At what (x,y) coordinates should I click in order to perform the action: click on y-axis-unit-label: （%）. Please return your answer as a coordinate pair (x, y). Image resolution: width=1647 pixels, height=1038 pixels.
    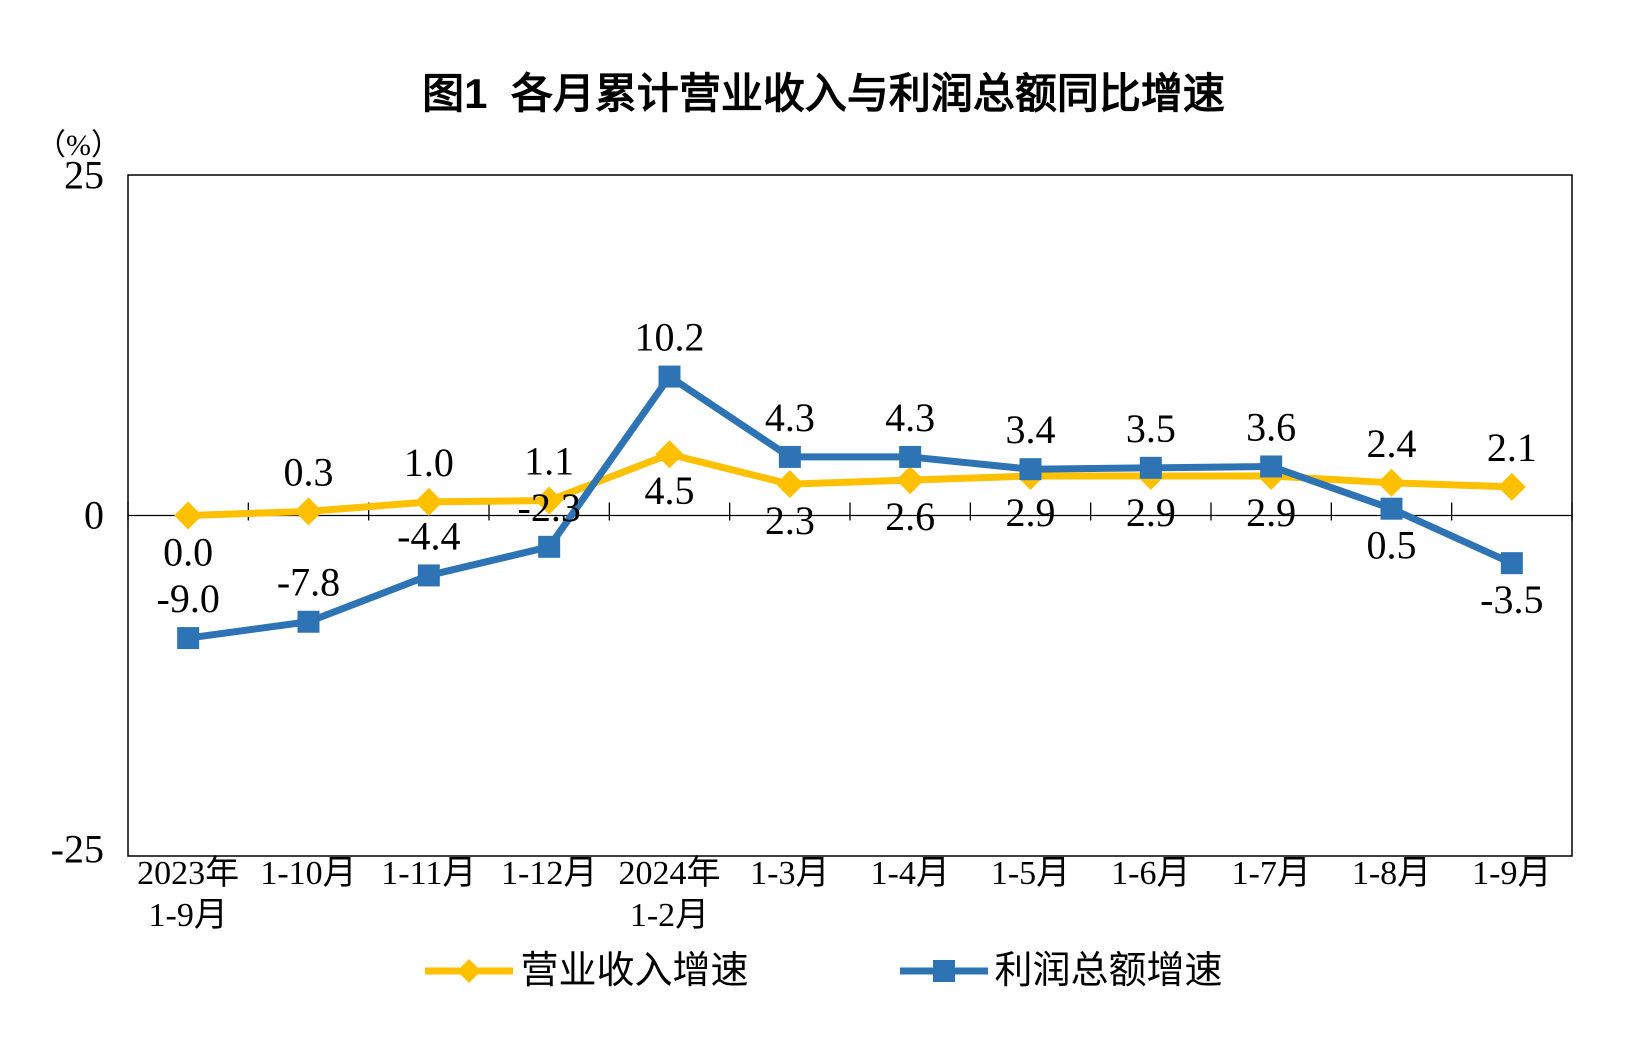
    Looking at the image, I should click on (78, 145).